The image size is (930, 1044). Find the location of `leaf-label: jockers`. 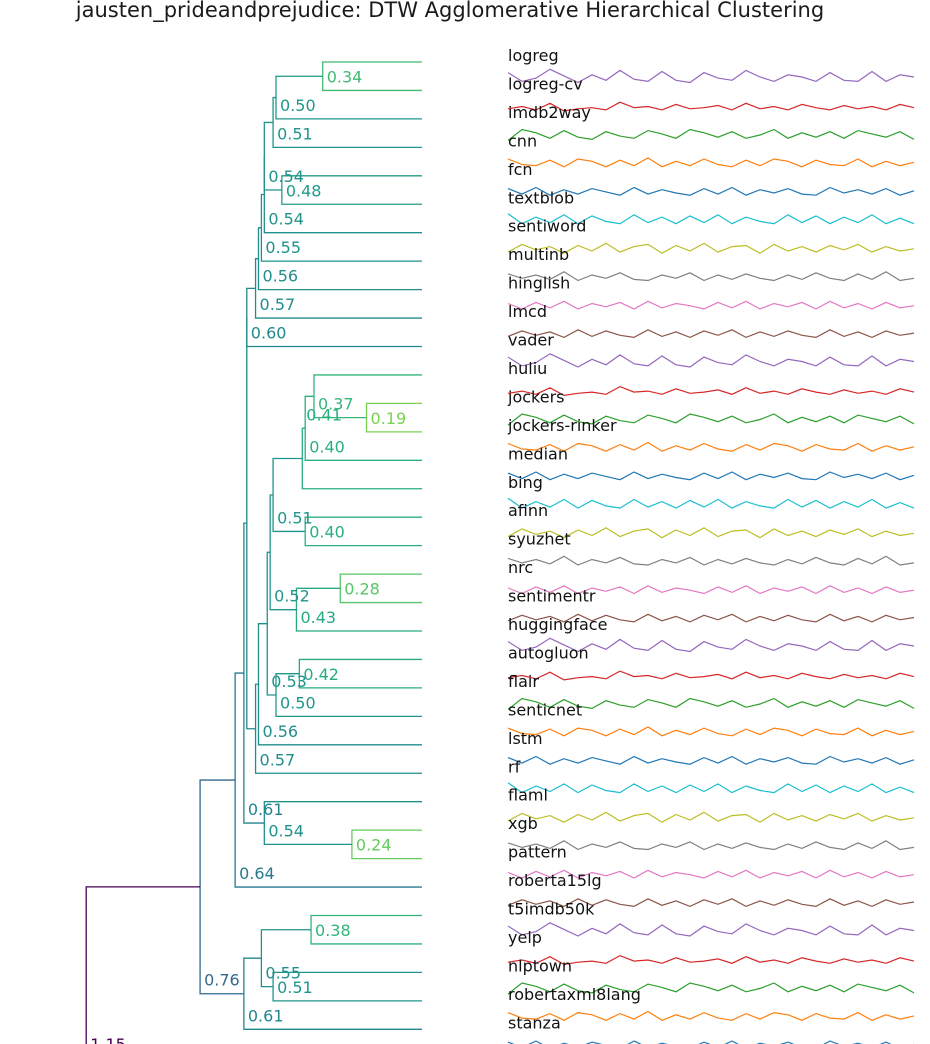

leaf-label: jockers is located at coordinates (535, 396).